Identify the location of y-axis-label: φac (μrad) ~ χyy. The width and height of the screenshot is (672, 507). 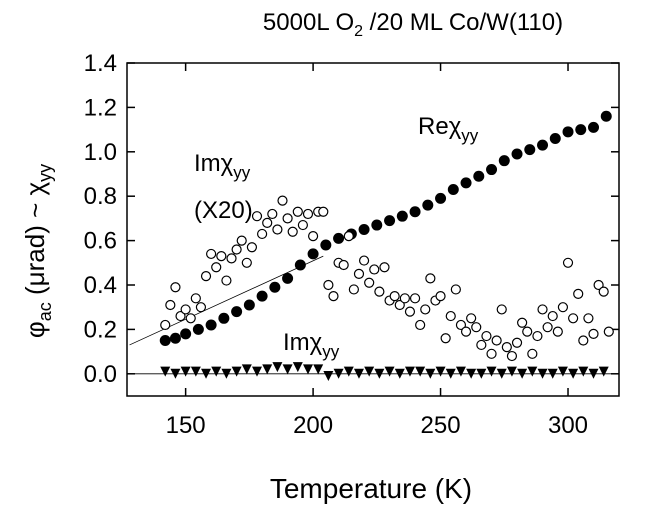
(37, 251).